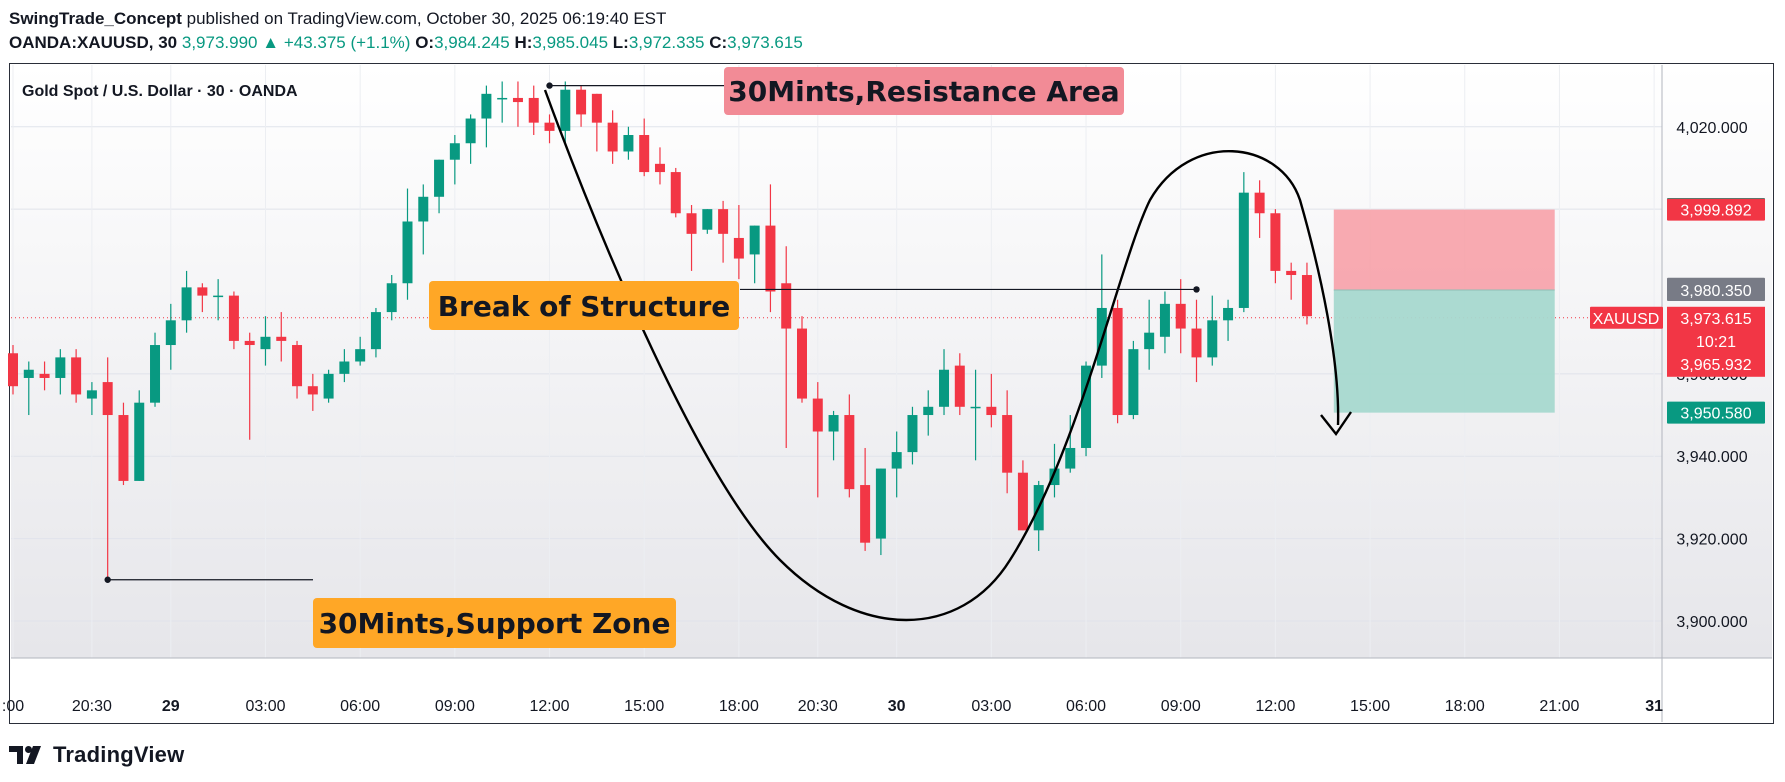 The width and height of the screenshot is (1785, 782). Describe the element at coordinates (25, 755) in the screenshot. I see `tradingview-logo-icon` at that location.